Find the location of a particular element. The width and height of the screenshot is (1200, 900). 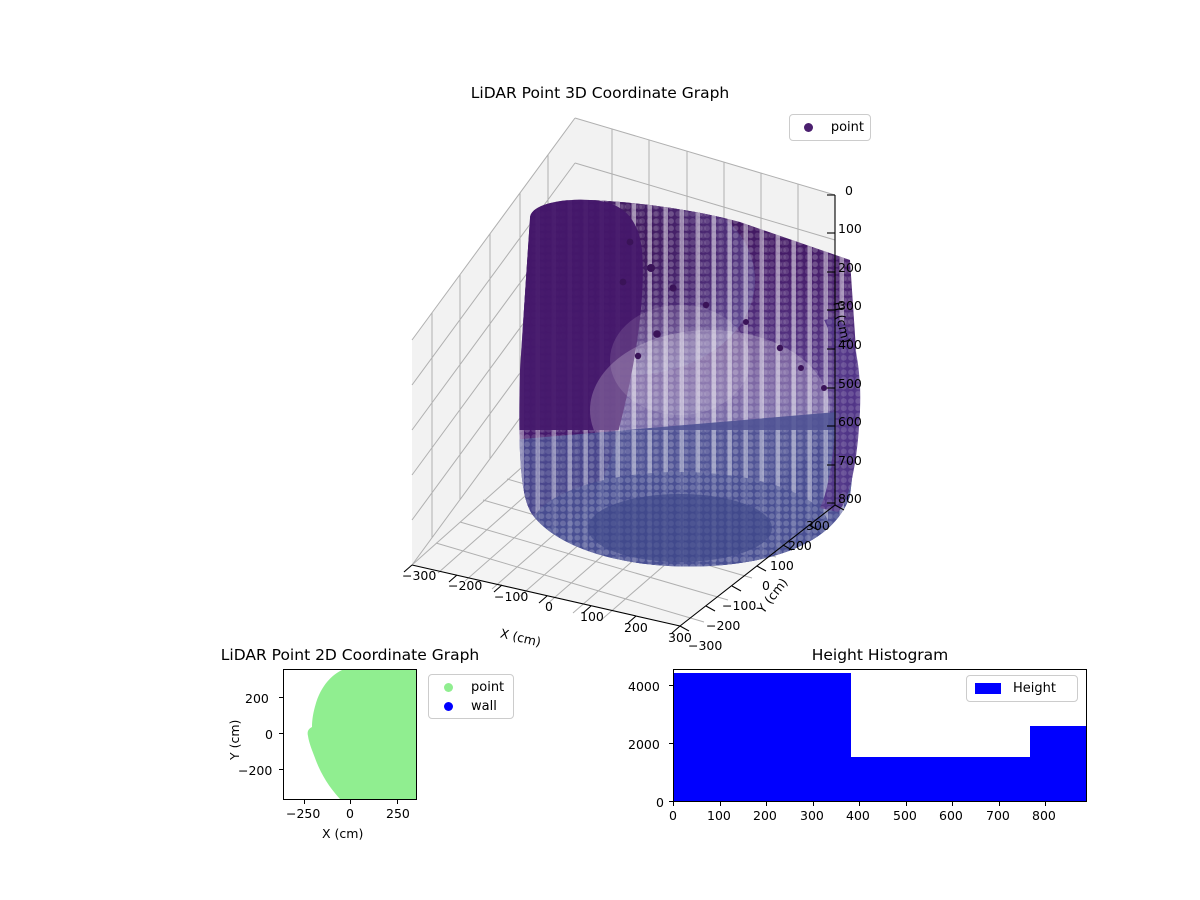

scatter2d-xtick-0: −250 is located at coordinates (303, 813).